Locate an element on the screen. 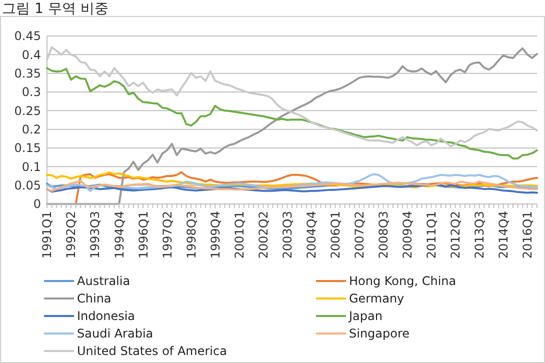  y-tick-label: 0.3 is located at coordinates (31, 92).